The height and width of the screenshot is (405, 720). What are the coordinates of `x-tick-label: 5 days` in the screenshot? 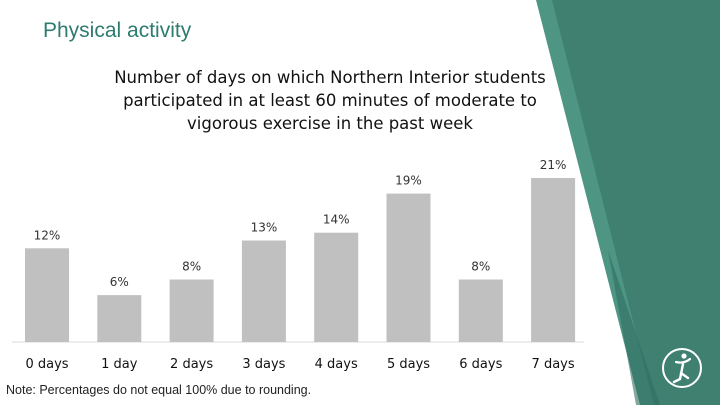 It's located at (408, 364).